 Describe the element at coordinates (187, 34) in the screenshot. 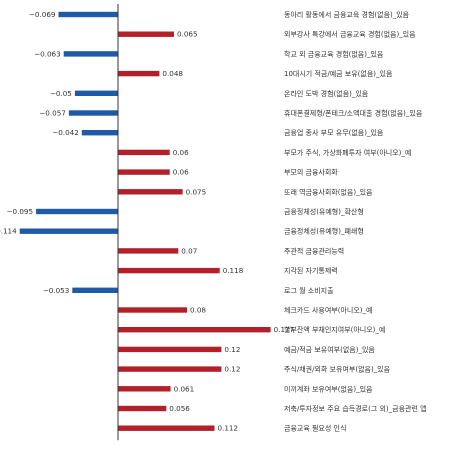

I see `value-label-2: 0.065` at that location.